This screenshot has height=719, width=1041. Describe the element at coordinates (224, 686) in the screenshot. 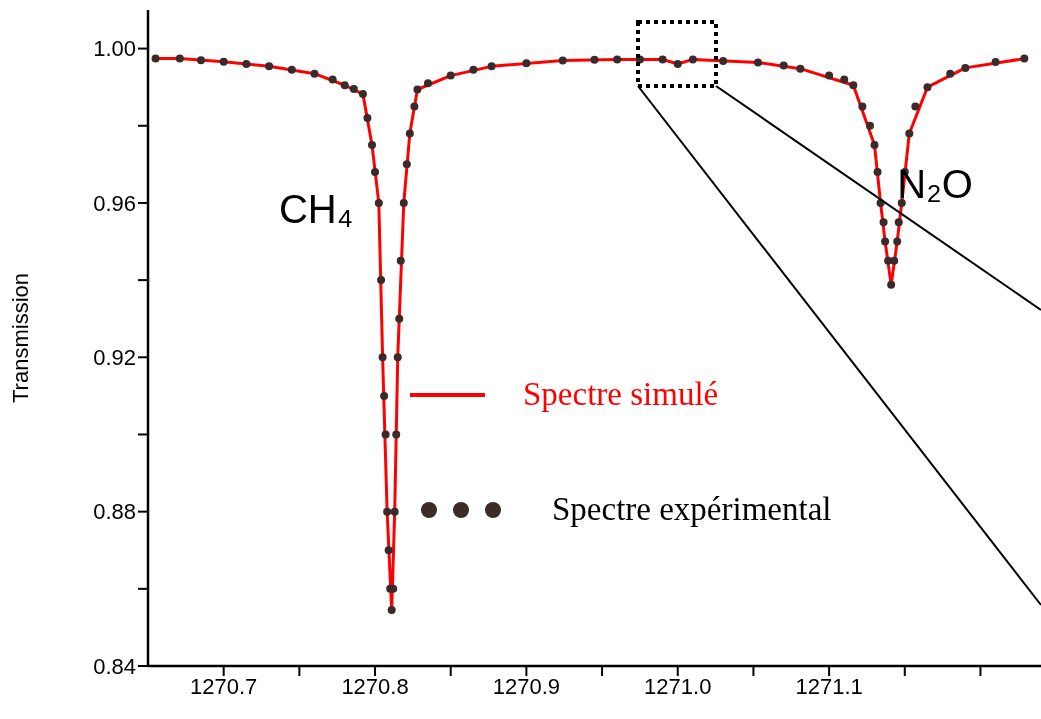

I see `x-tick-label: 1270.7` at that location.